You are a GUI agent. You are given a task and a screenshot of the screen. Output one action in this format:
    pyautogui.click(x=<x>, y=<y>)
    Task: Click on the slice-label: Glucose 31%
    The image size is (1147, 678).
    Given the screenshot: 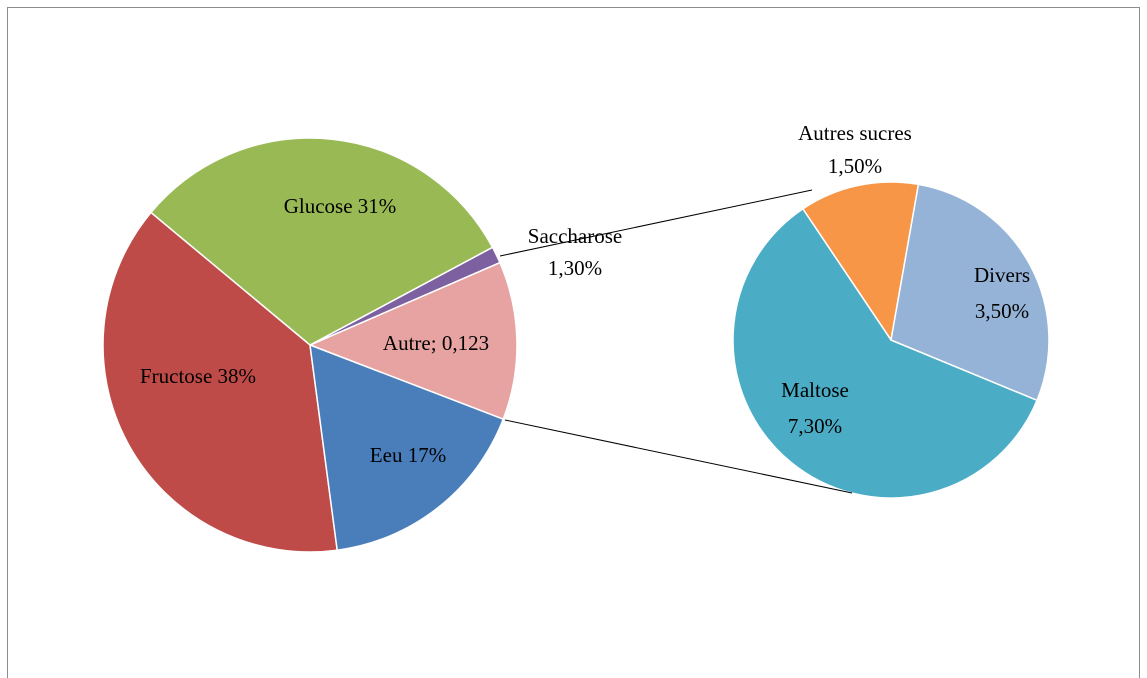 What is the action you would take?
    pyautogui.click(x=340, y=206)
    